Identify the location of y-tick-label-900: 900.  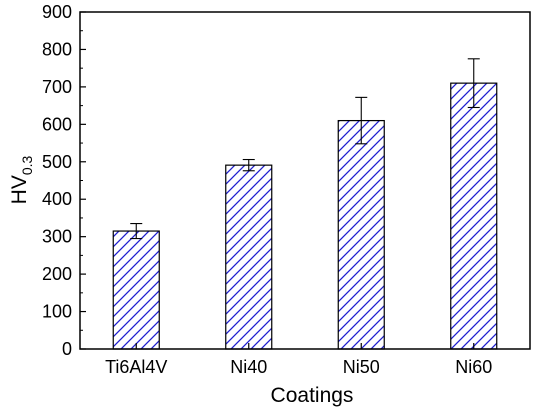
(57, 12).